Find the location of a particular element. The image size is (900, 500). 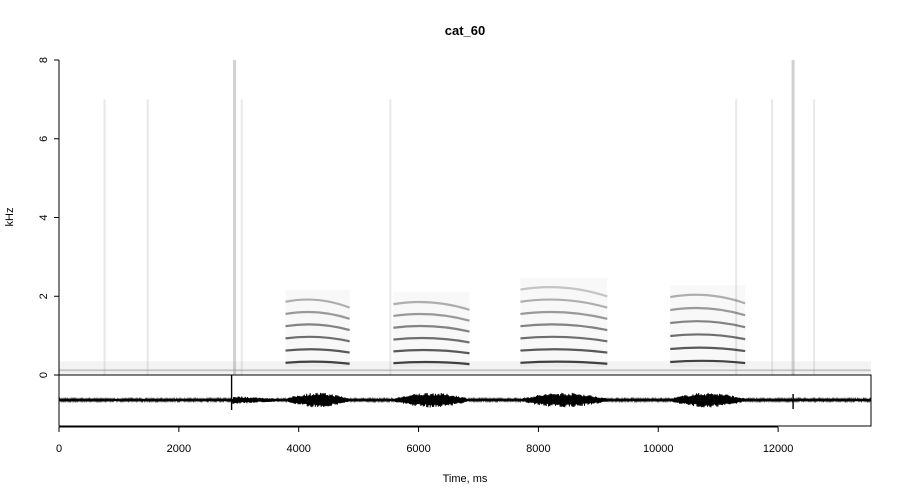

y-tick-label: 0 is located at coordinates (44, 375).